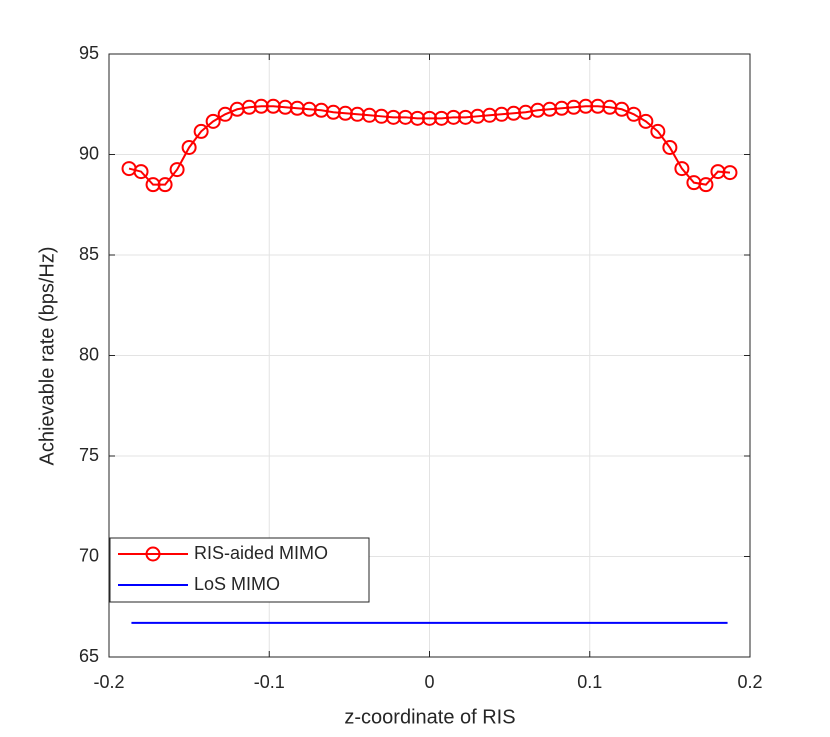 Image resolution: width=830 pixels, height=737 pixels. What do you see at coordinates (89, 254) in the screenshot?
I see `y-tick-label: 85` at bounding box center [89, 254].